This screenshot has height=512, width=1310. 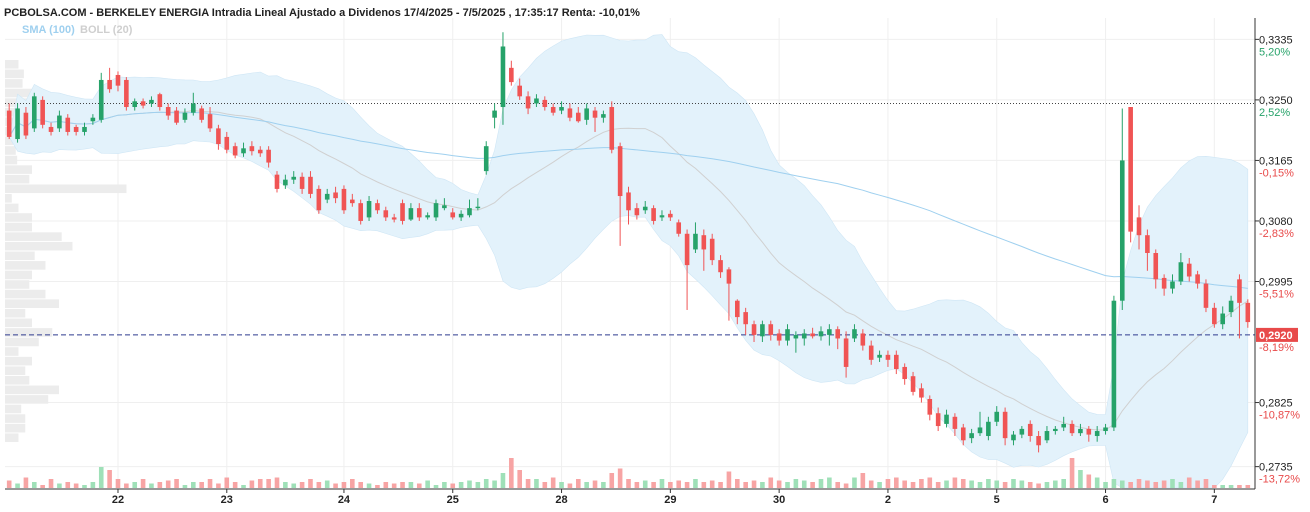 What do you see at coordinates (1274, 52) in the screenshot?
I see `y-tick-percent: 5,20%` at bounding box center [1274, 52].